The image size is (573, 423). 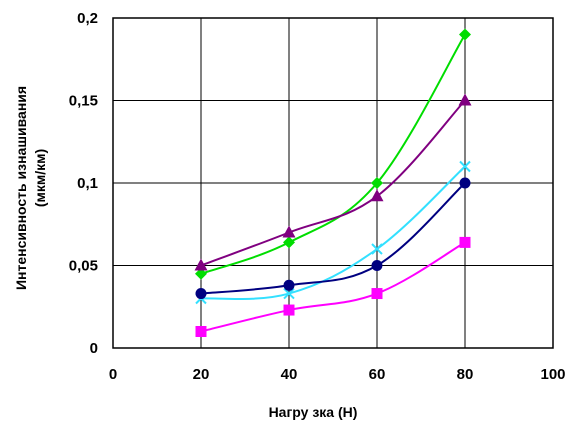 What do you see at coordinates (201, 374) in the screenshot?
I see `x-tick-label: 20` at bounding box center [201, 374].